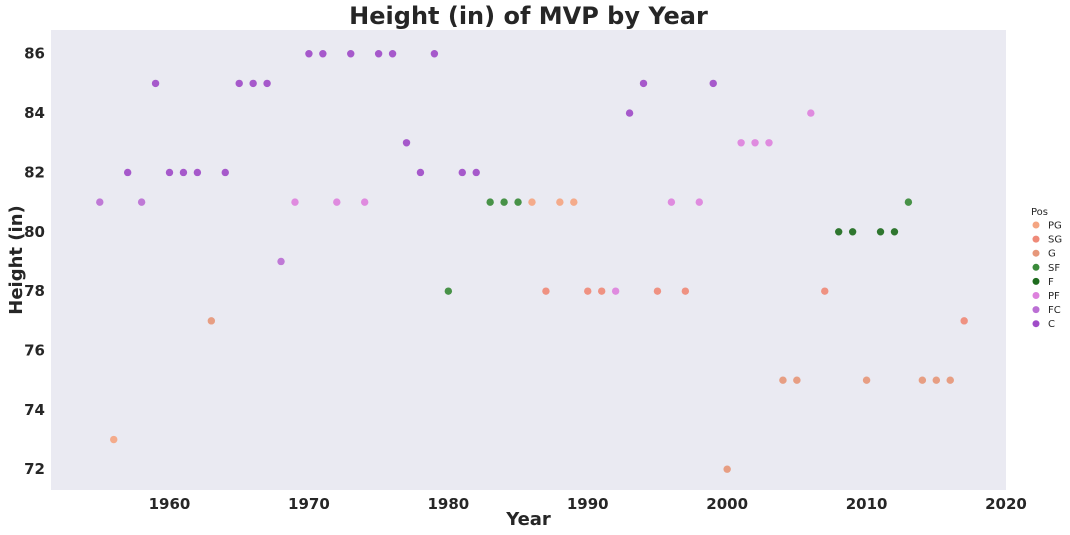  I want to click on x-tick-label: 2000, so click(727, 504).